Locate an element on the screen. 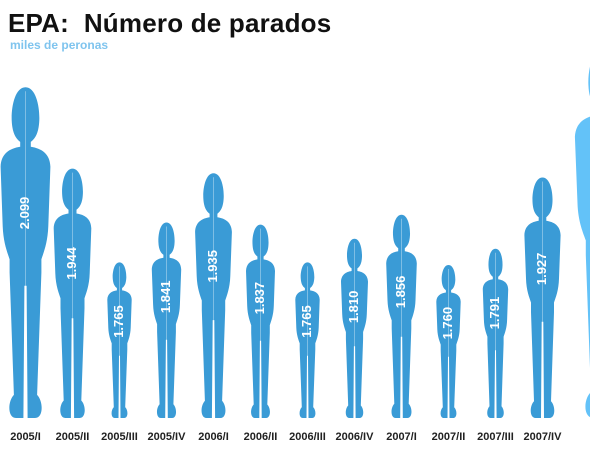  category-label: 2006/I is located at coordinates (213, 437).